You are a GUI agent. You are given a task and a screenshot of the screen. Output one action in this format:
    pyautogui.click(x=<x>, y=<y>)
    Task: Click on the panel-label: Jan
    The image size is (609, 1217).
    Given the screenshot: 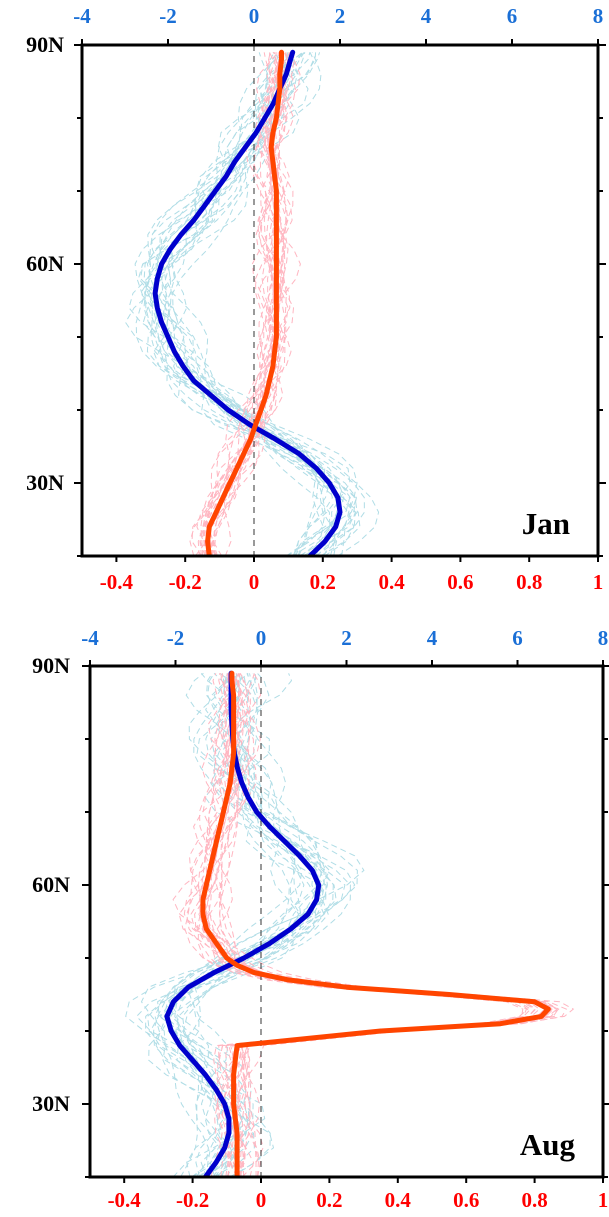 What is the action you would take?
    pyautogui.click(x=546, y=523)
    